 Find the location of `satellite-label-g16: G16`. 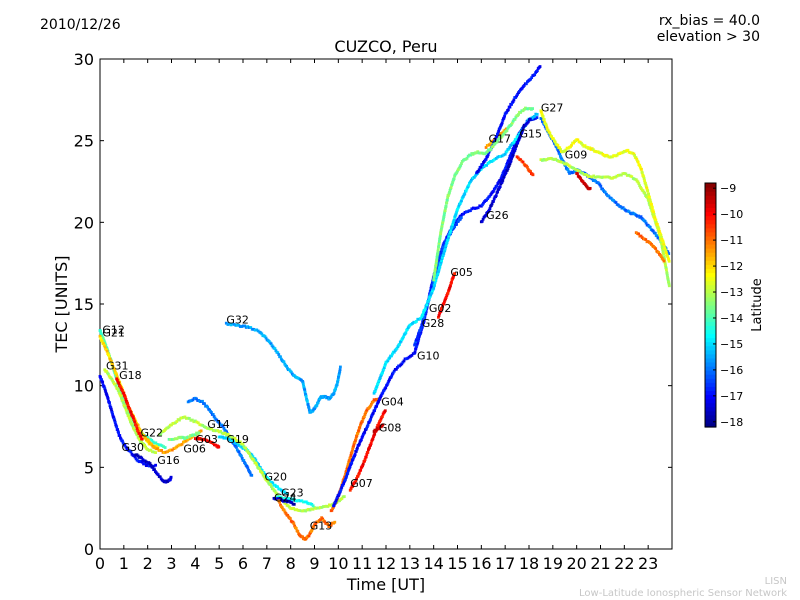

satellite-label-g16: G16 is located at coordinates (168, 460).